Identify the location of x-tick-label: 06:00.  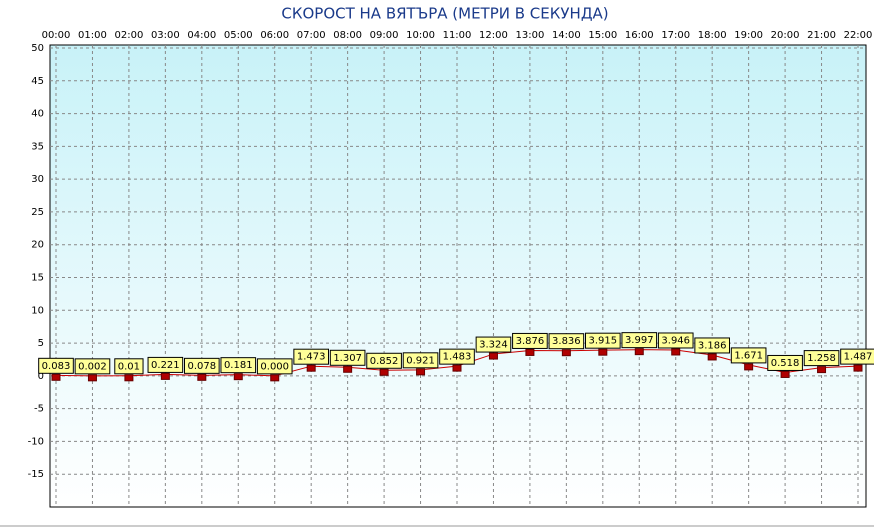
(274, 35).